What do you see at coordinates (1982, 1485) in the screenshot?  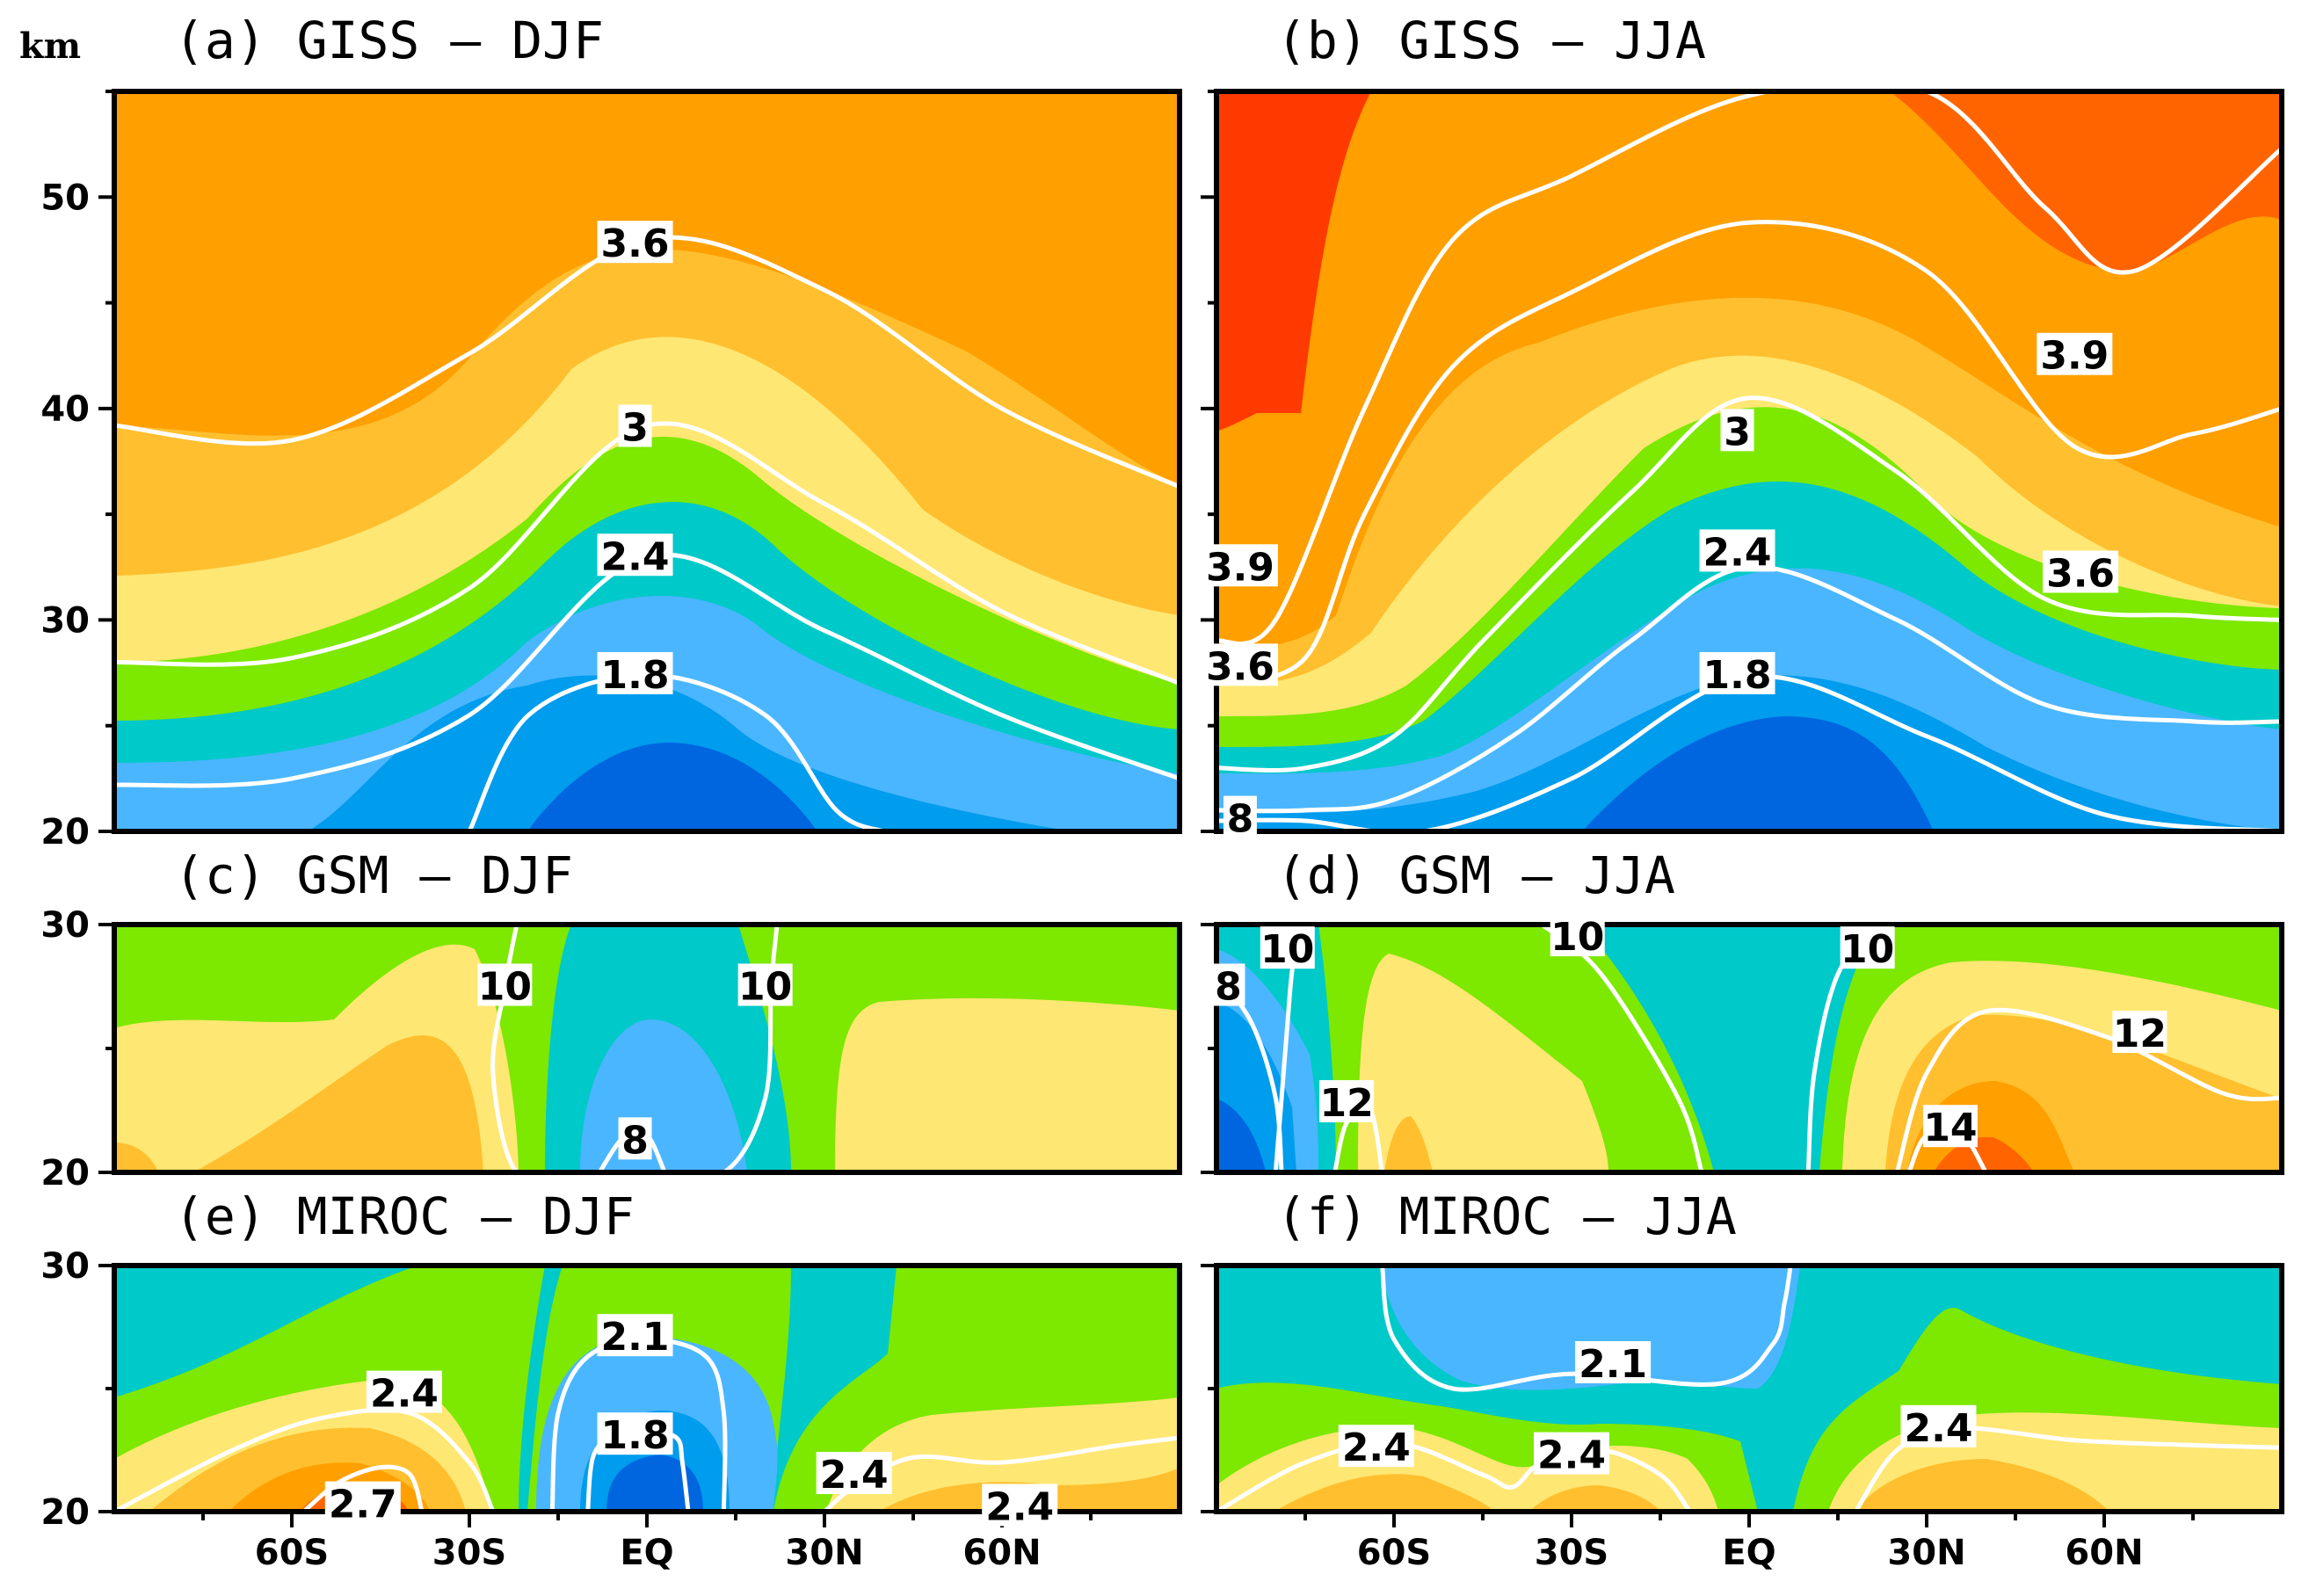 I see `panel-f-band-right-orange` at bounding box center [1982, 1485].